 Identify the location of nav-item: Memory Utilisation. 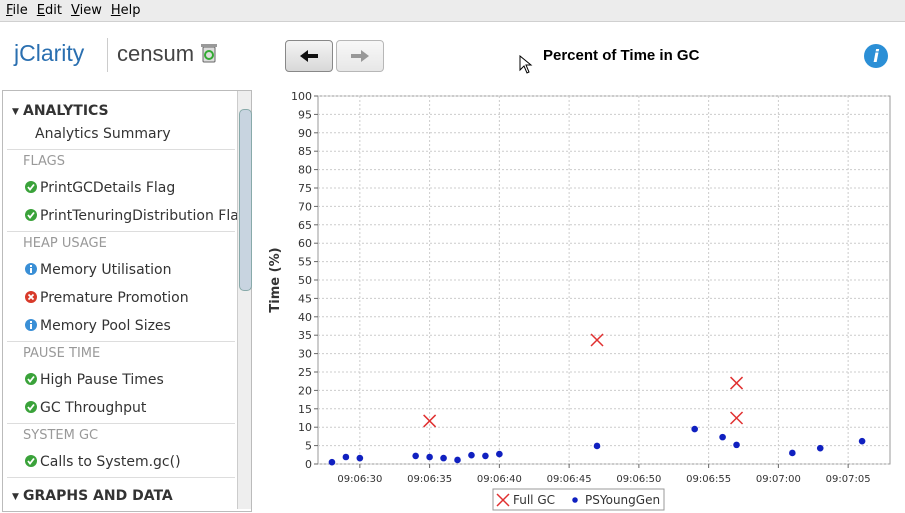
(98, 270).